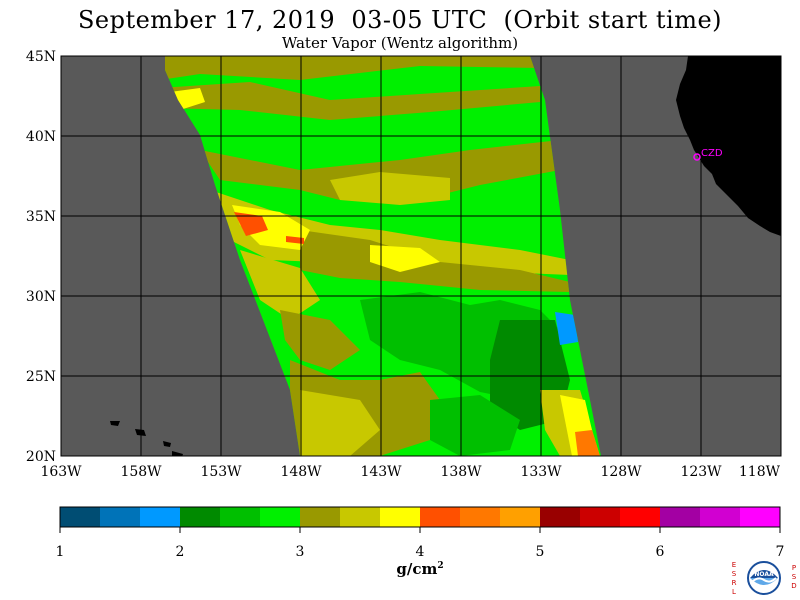 The width and height of the screenshot is (800, 600). What do you see at coordinates (794, 577) in the screenshot?
I see `logo-right-letter: S` at bounding box center [794, 577].